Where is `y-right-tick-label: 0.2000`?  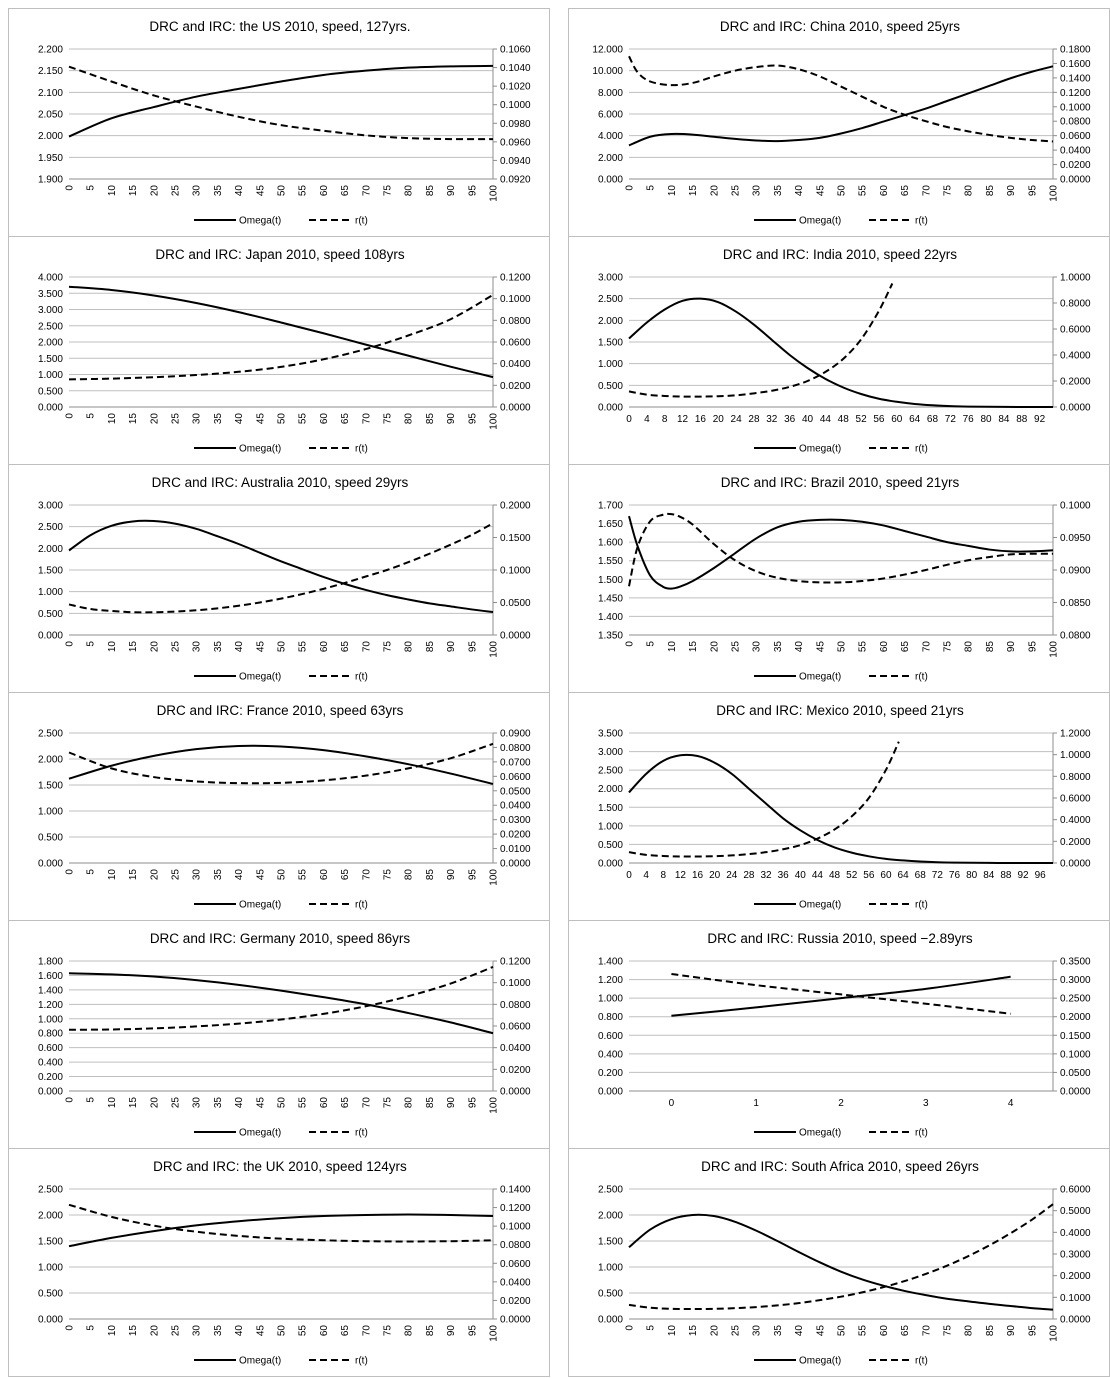
y-right-tick-label: 0.2000 is located at coordinates (1075, 842).